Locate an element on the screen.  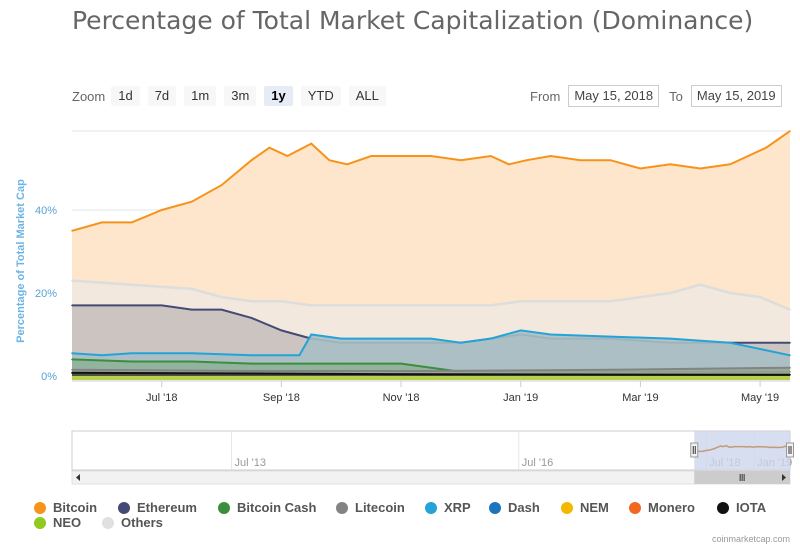
legend-item-others: Others is located at coordinates (132, 522).